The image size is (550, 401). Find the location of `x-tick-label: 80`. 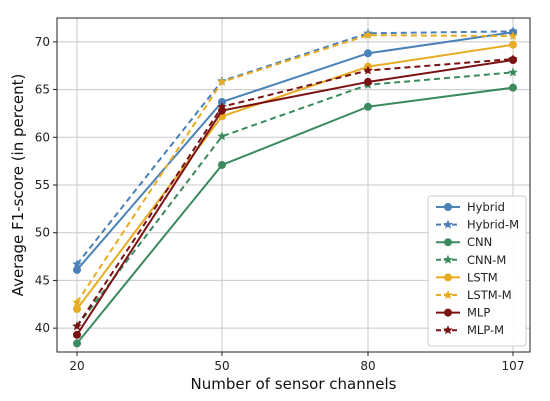

x-tick-label: 80 is located at coordinates (367, 366).